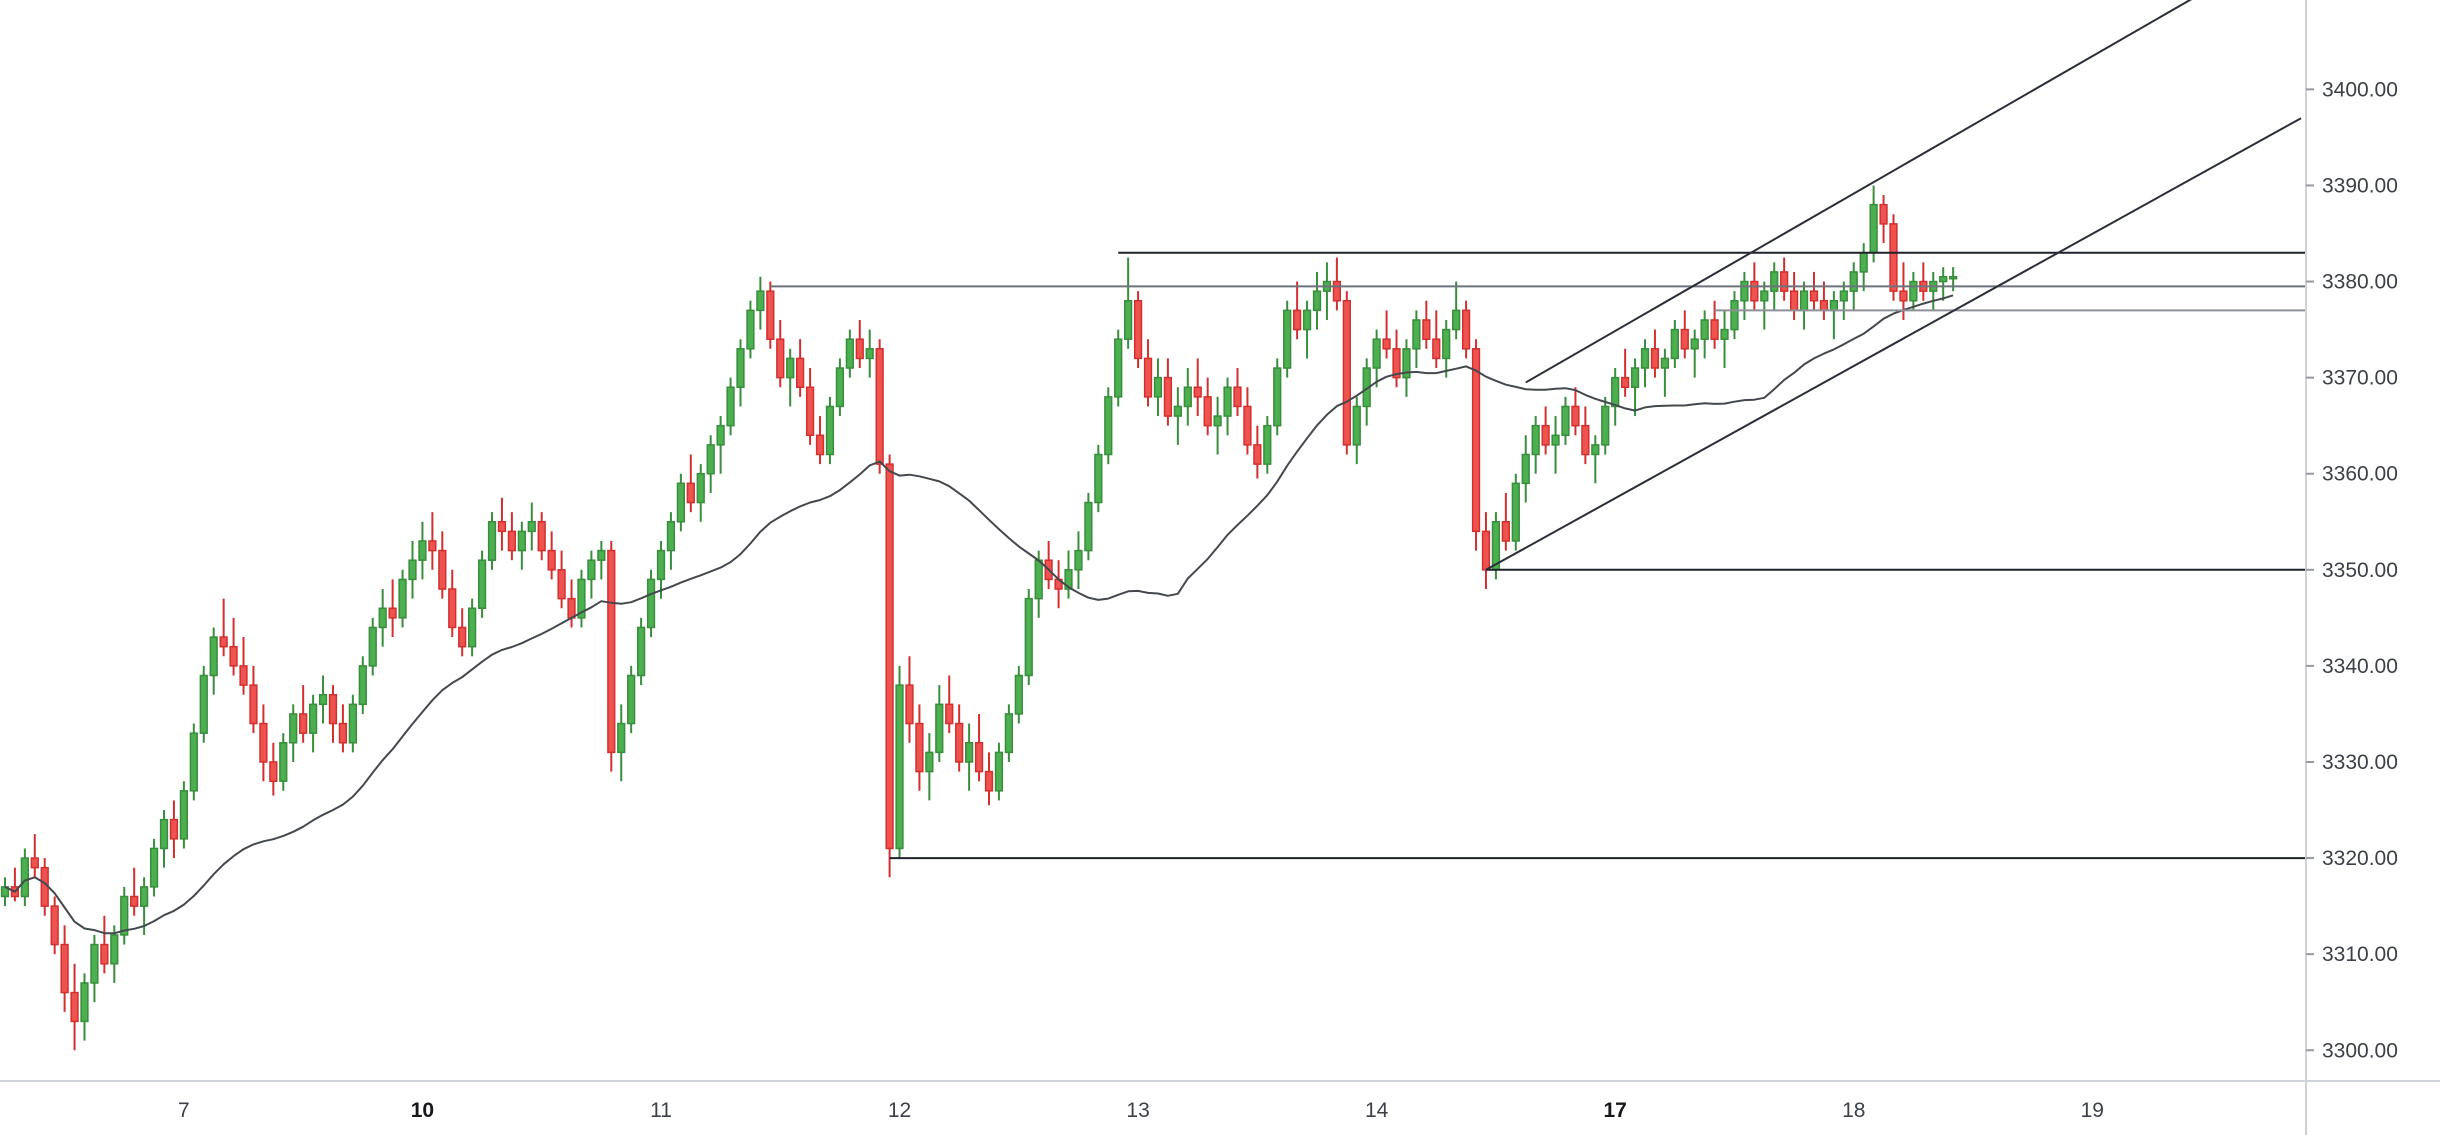  Describe the element at coordinates (1377, 1110) in the screenshot. I see `time-axis-label: 14` at that location.